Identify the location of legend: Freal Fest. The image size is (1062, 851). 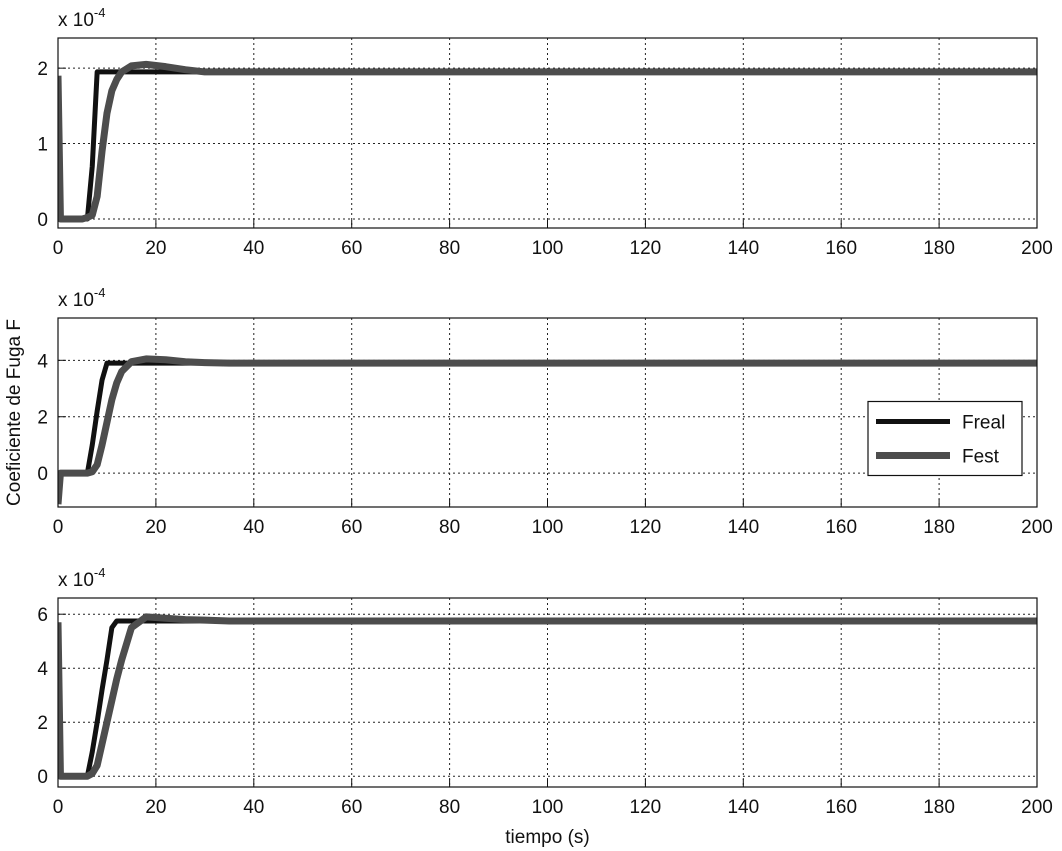
(945, 438).